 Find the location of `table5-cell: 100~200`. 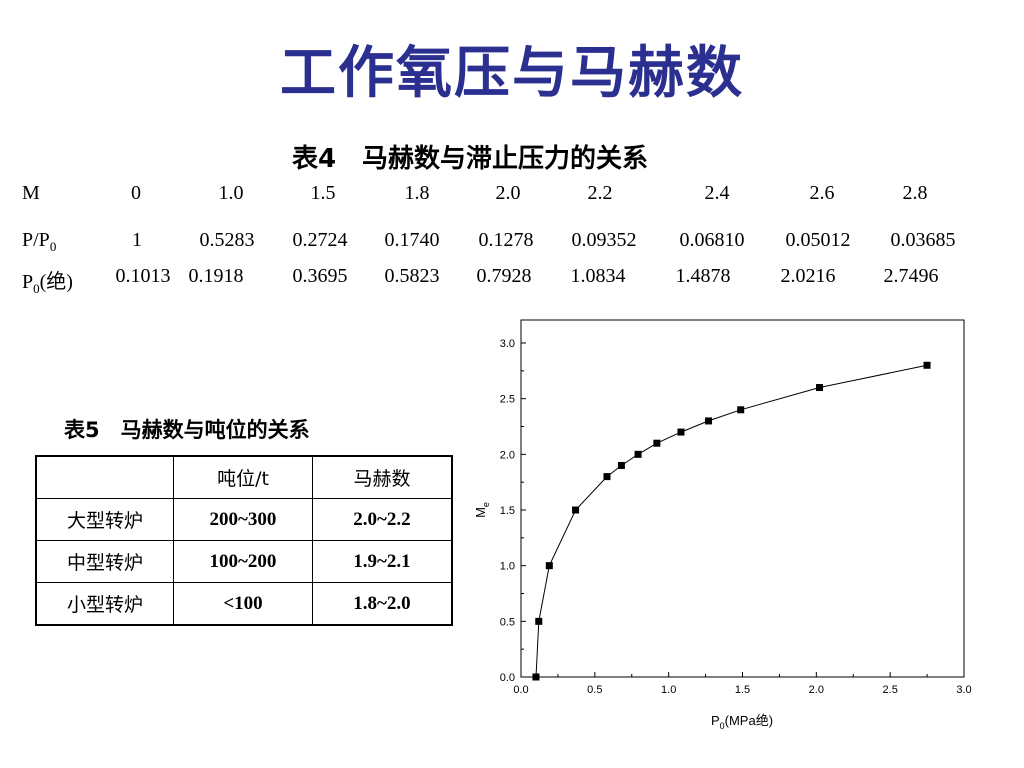

table5-cell: 100~200 is located at coordinates (243, 561).